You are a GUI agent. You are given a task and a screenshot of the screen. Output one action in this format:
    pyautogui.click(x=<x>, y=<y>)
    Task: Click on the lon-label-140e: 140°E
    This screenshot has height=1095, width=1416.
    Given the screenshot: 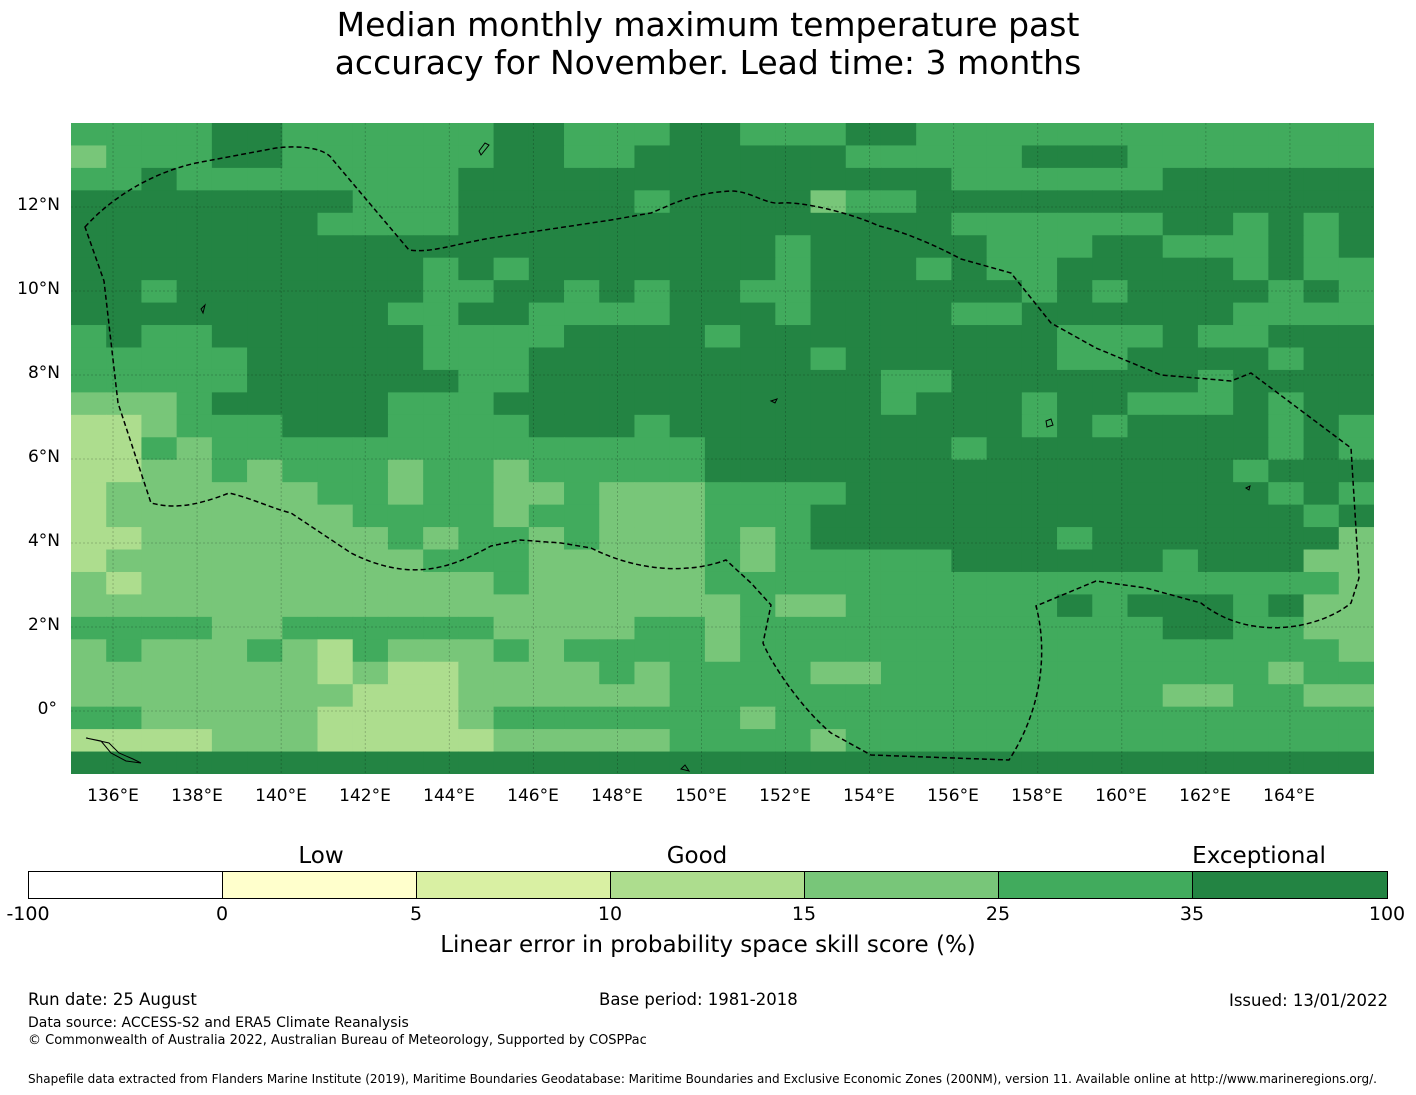 What is the action you would take?
    pyautogui.click(x=281, y=796)
    